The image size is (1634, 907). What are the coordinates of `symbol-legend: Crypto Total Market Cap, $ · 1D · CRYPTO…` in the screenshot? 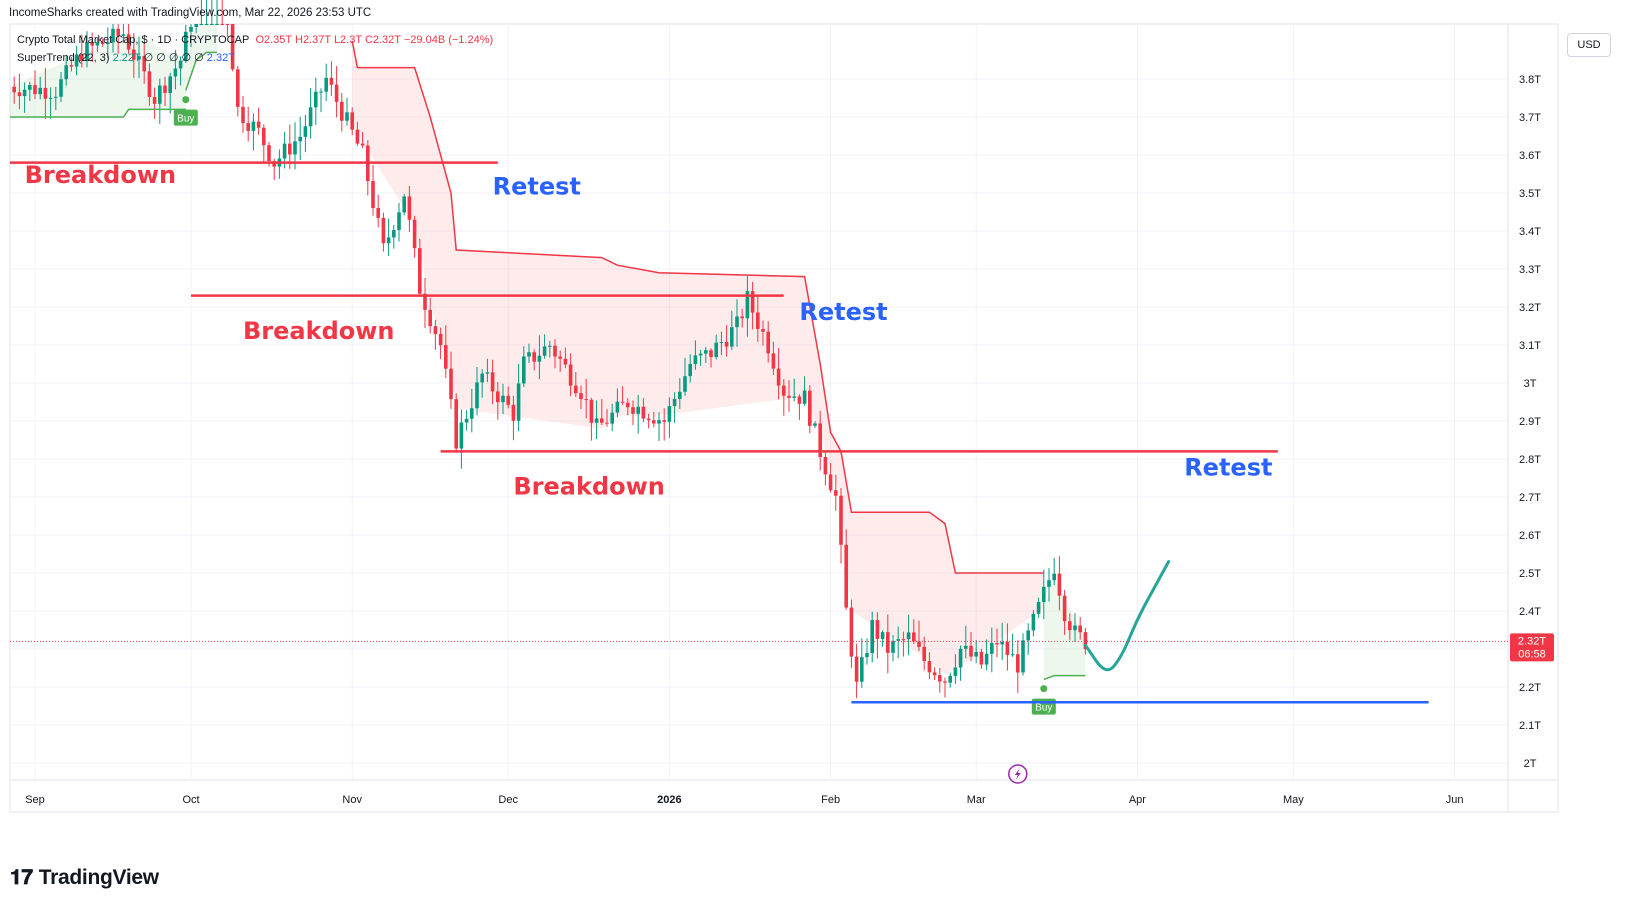 It's located at (255, 40).